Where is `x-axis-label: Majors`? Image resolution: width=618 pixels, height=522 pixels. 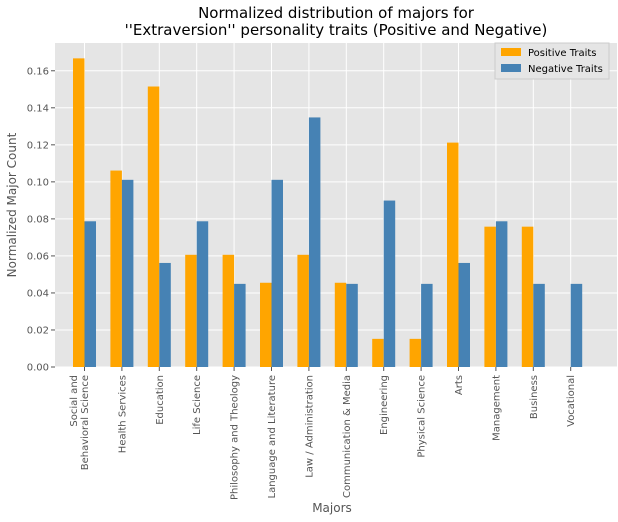 x-axis-label: Majors is located at coordinates (332, 508).